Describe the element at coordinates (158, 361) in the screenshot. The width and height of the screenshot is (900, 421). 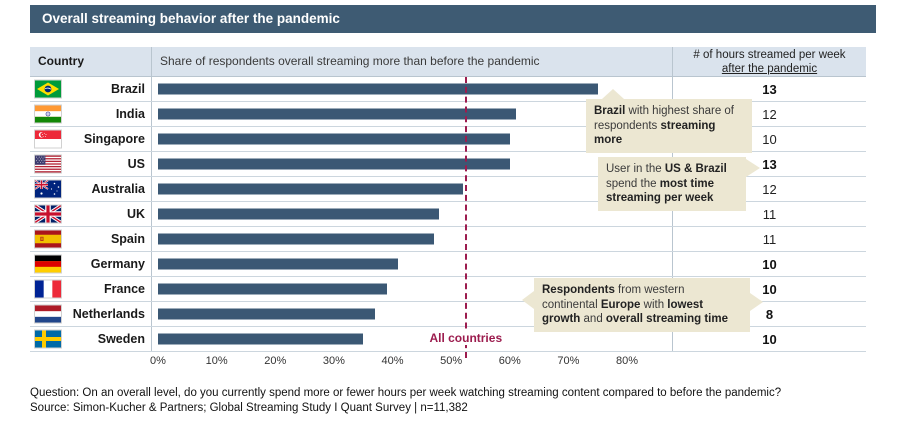
I see `x-axis-tick: 0%` at that location.